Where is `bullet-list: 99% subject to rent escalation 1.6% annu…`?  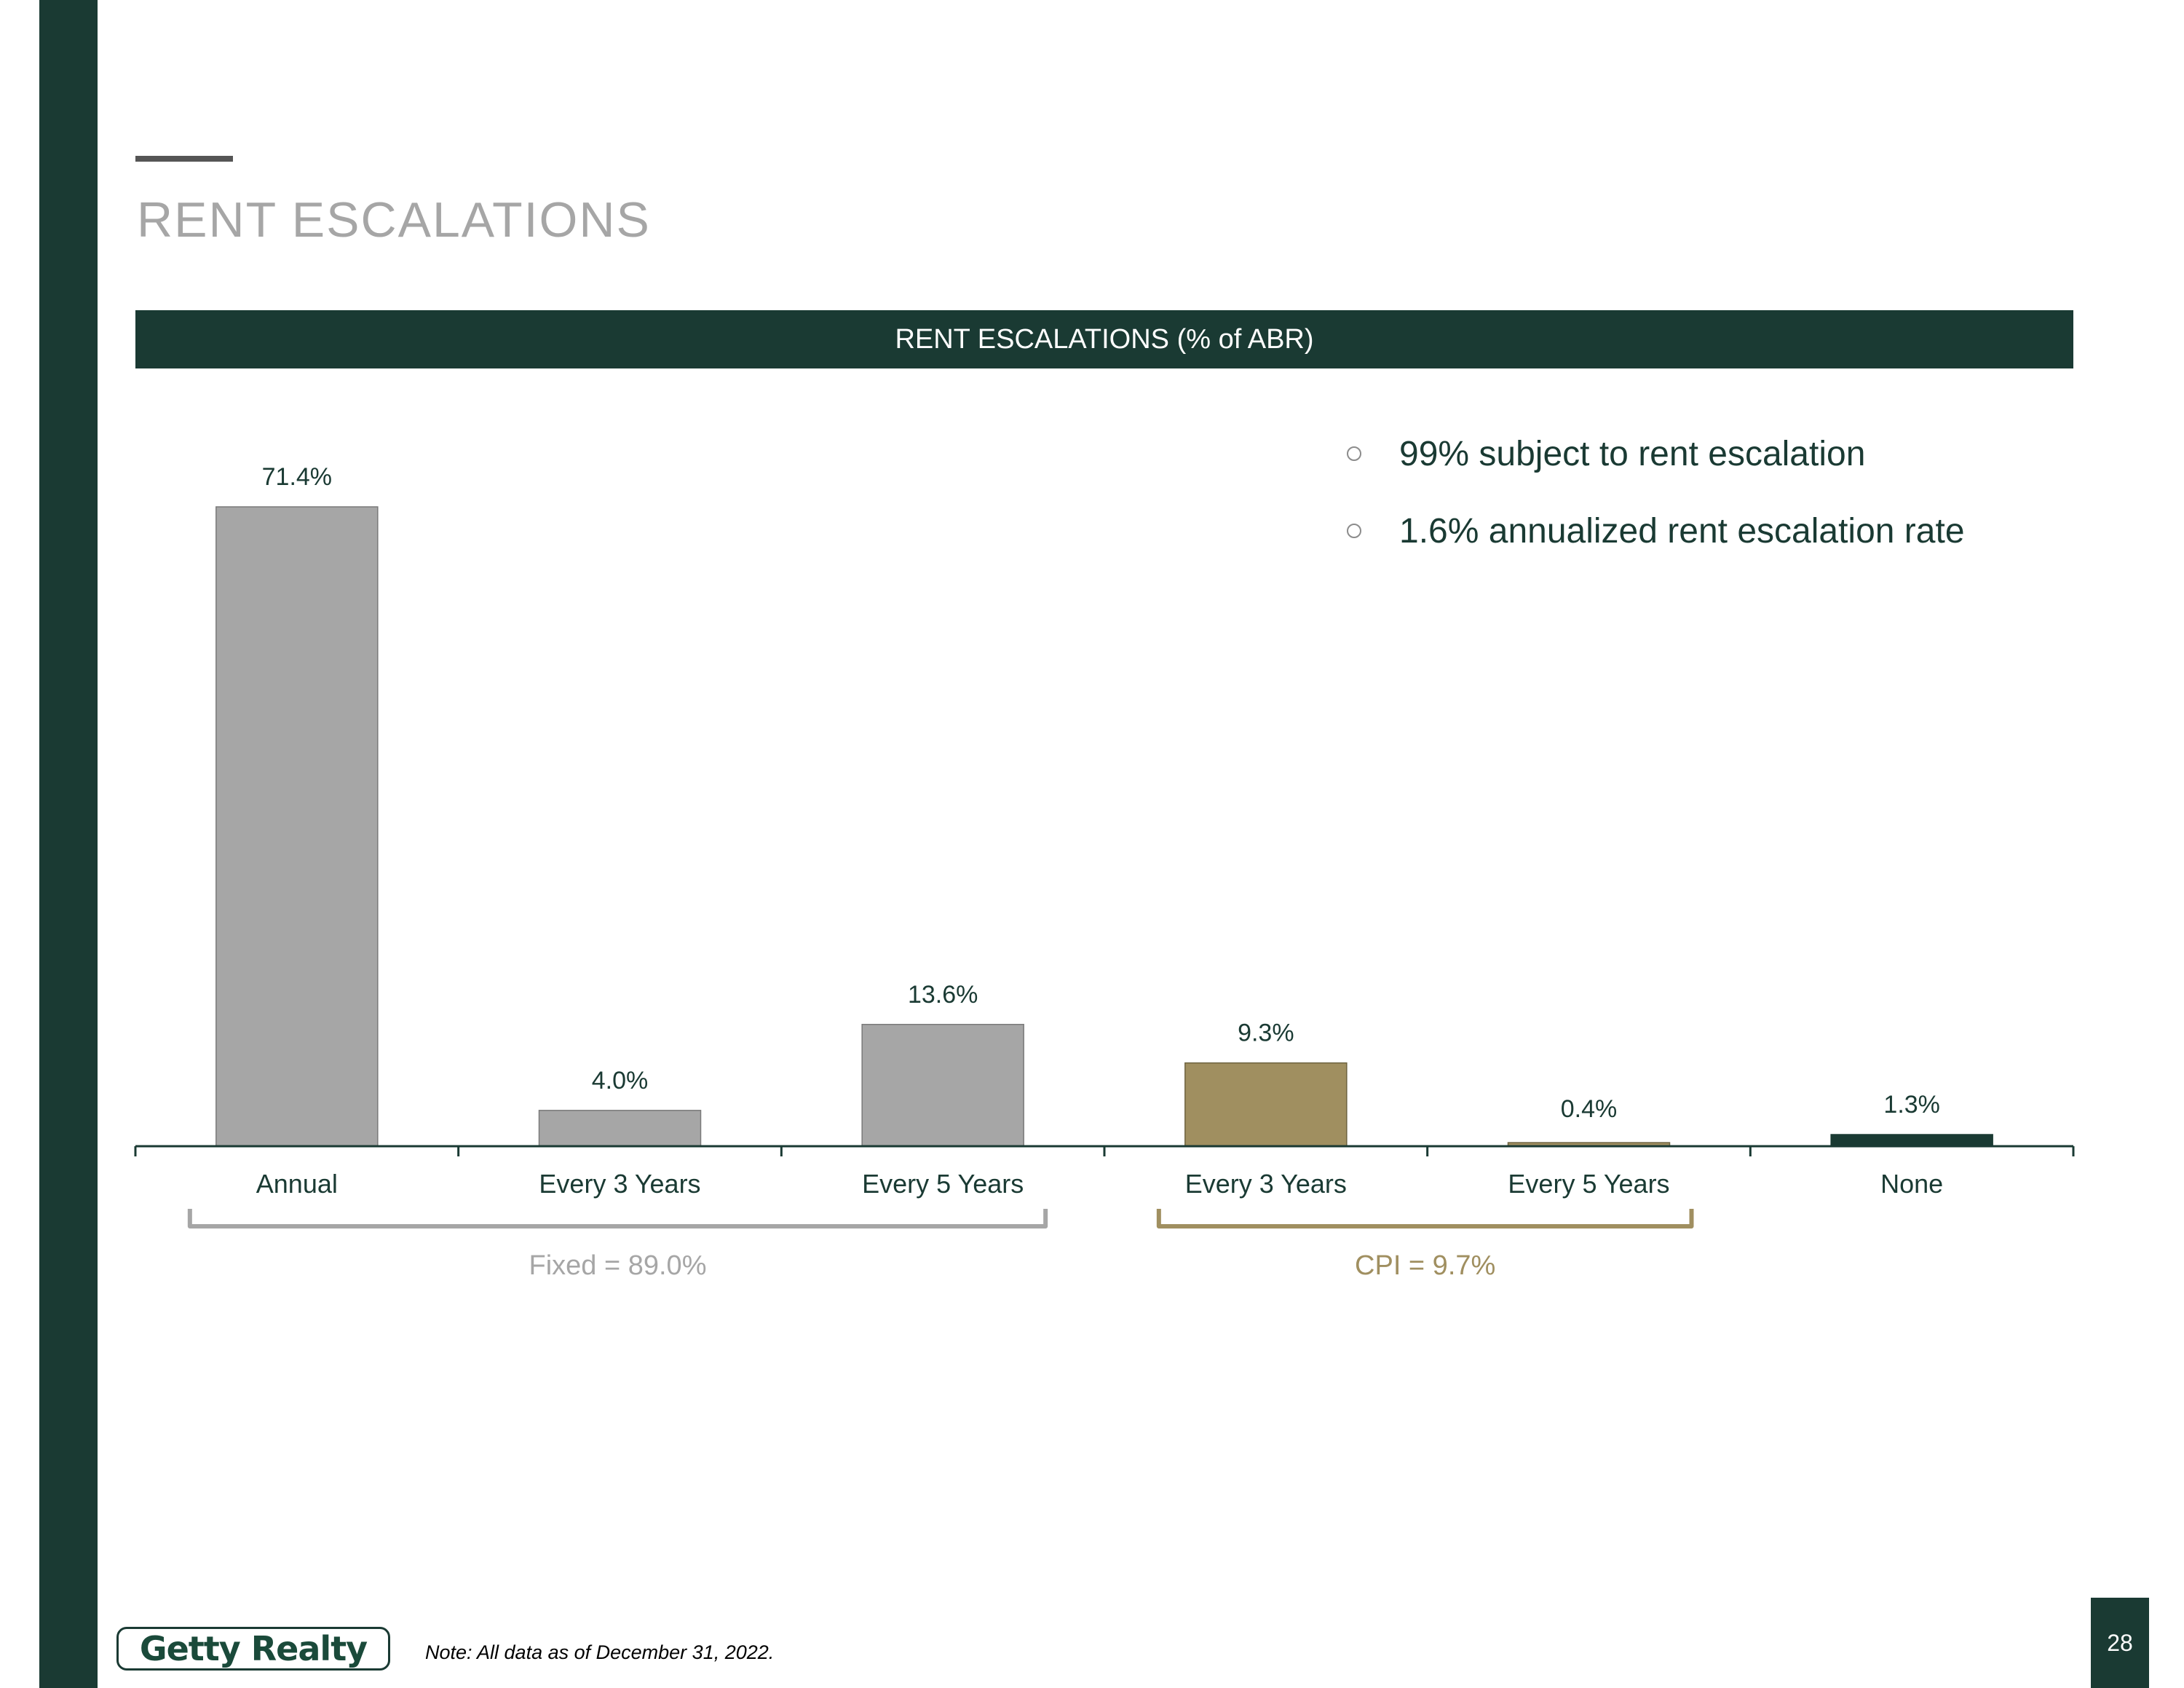
bullet-list: 99% subject to rent escalation 1.6% annu… is located at coordinates (1656, 492).